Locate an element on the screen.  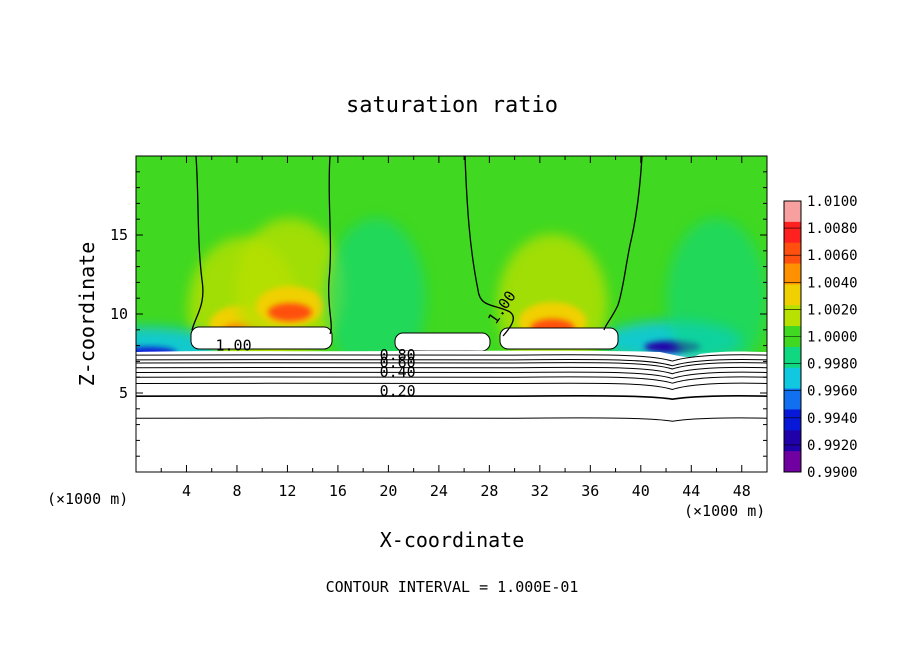
supersaturation-core is located at coordinates (289, 312).